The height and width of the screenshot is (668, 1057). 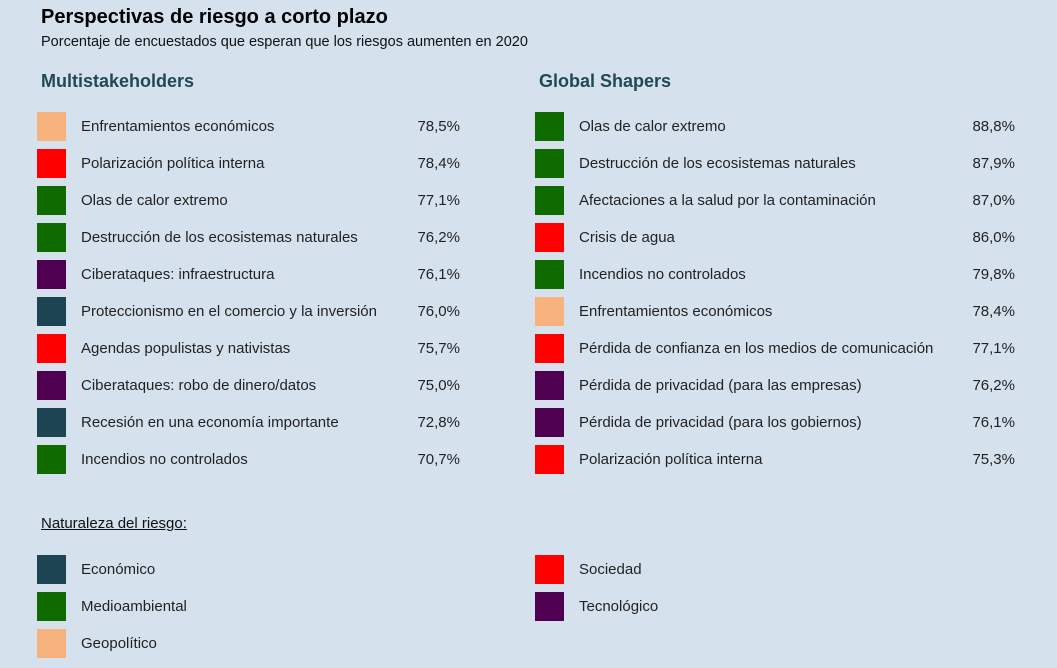 What do you see at coordinates (438, 311) in the screenshot?
I see `risk-value: 76,0%` at bounding box center [438, 311].